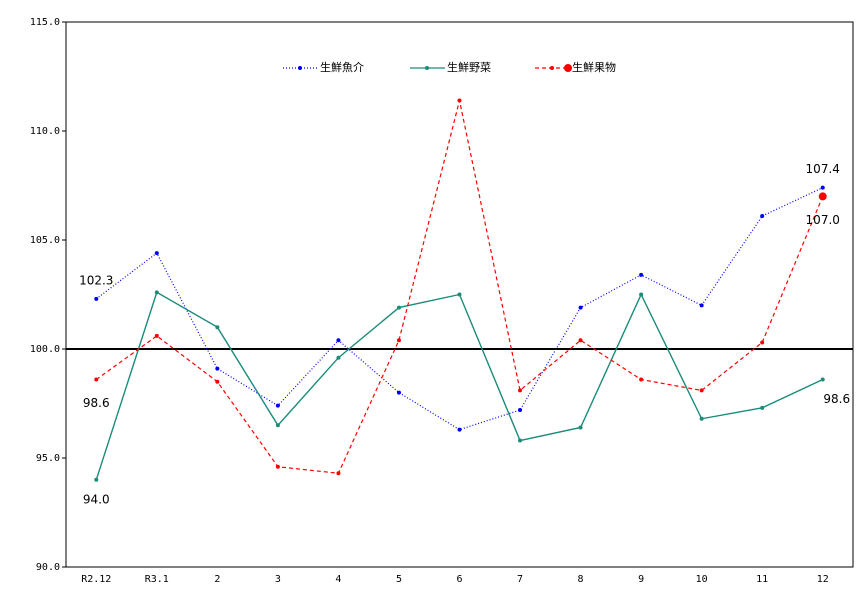 Image resolution: width=861 pixels, height=605 pixels. Describe the element at coordinates (469, 67) in the screenshot. I see `legend-label: 生鮮野菜` at that location.